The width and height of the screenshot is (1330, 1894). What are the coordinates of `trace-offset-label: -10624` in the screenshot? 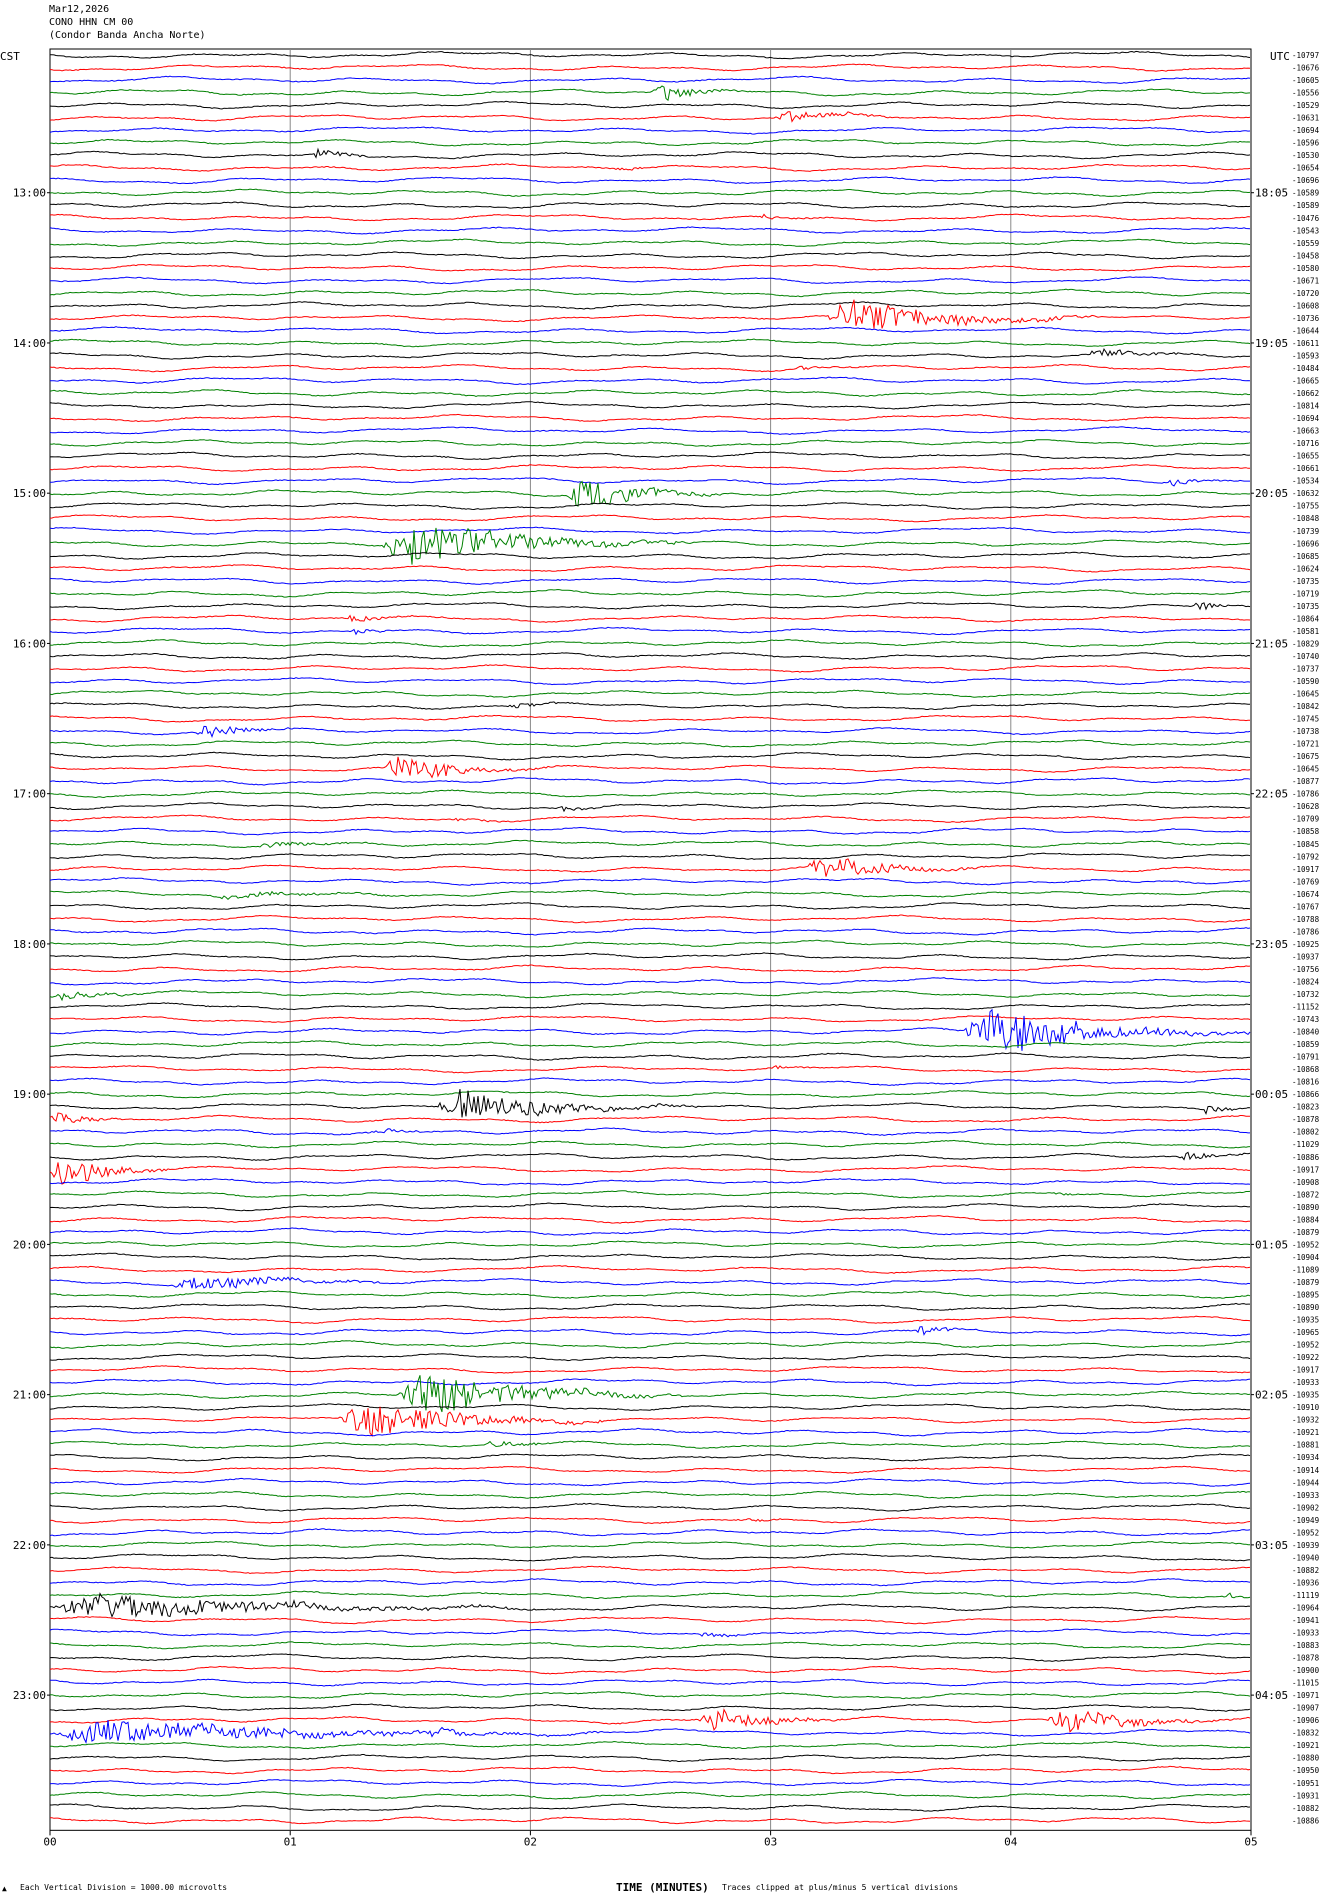 It's located at (1306, 568).